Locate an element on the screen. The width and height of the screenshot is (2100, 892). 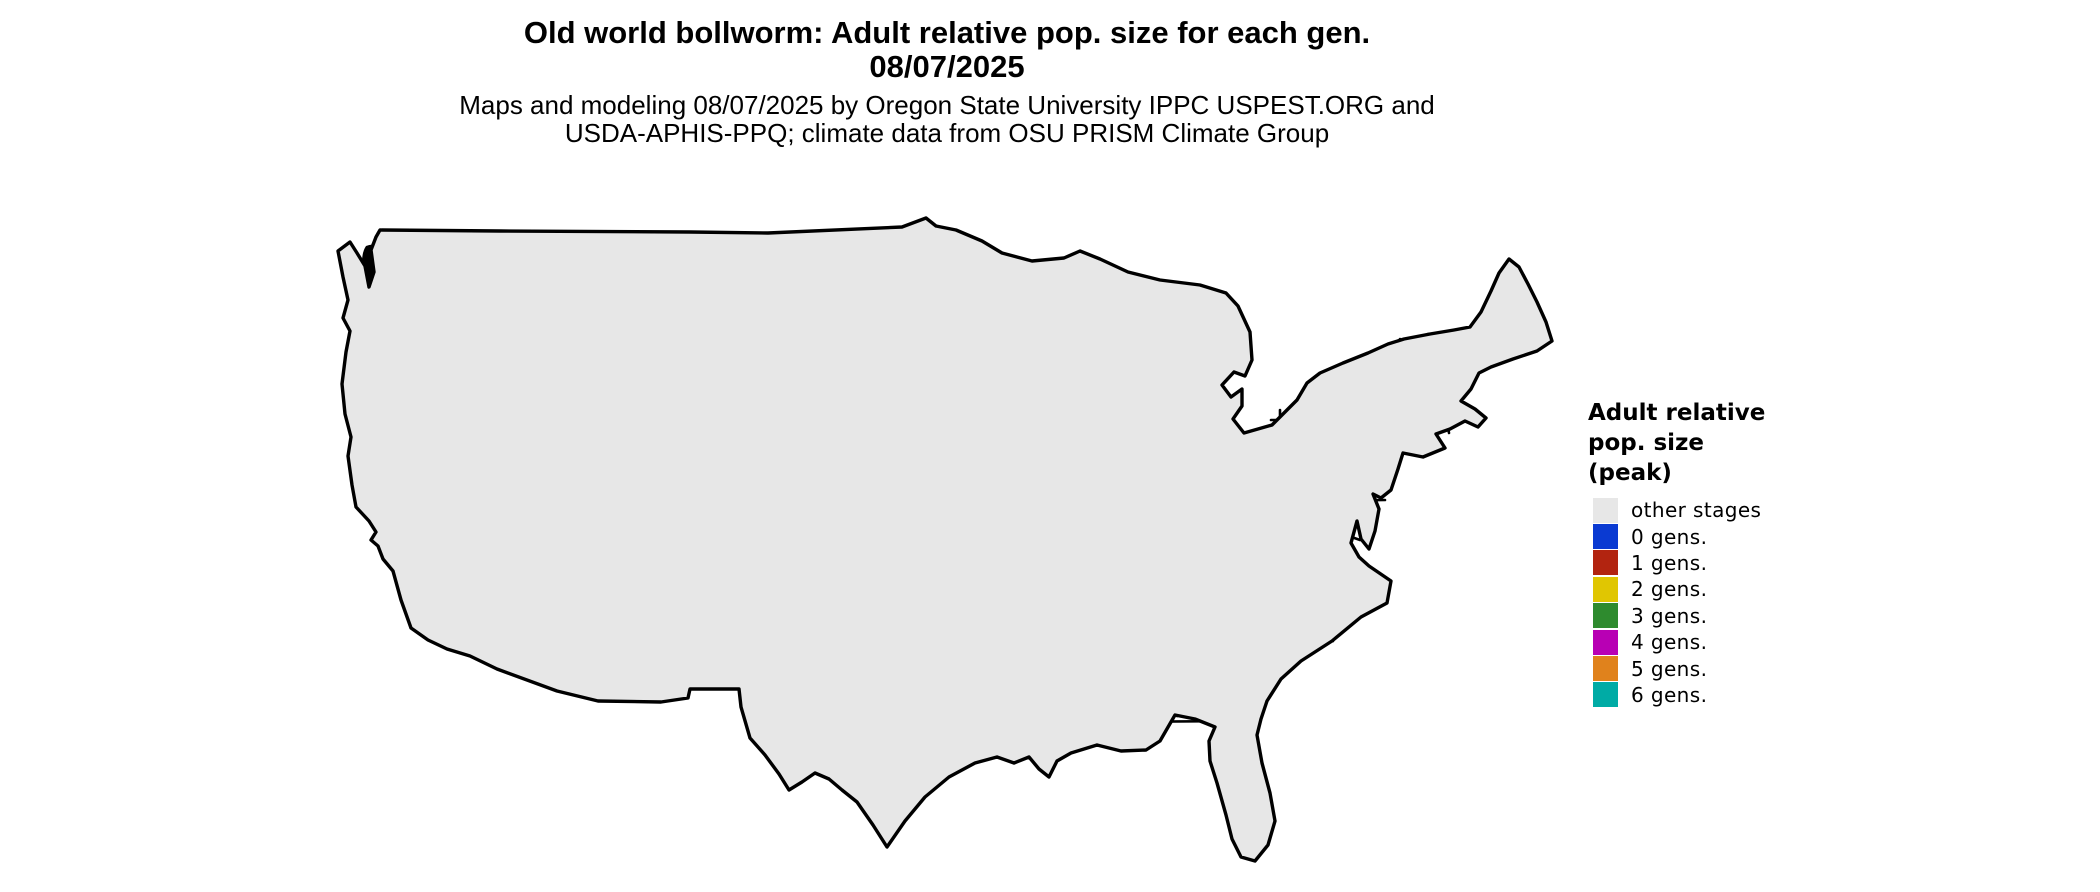
legend-swatch-other-stages is located at coordinates (1605, 510).